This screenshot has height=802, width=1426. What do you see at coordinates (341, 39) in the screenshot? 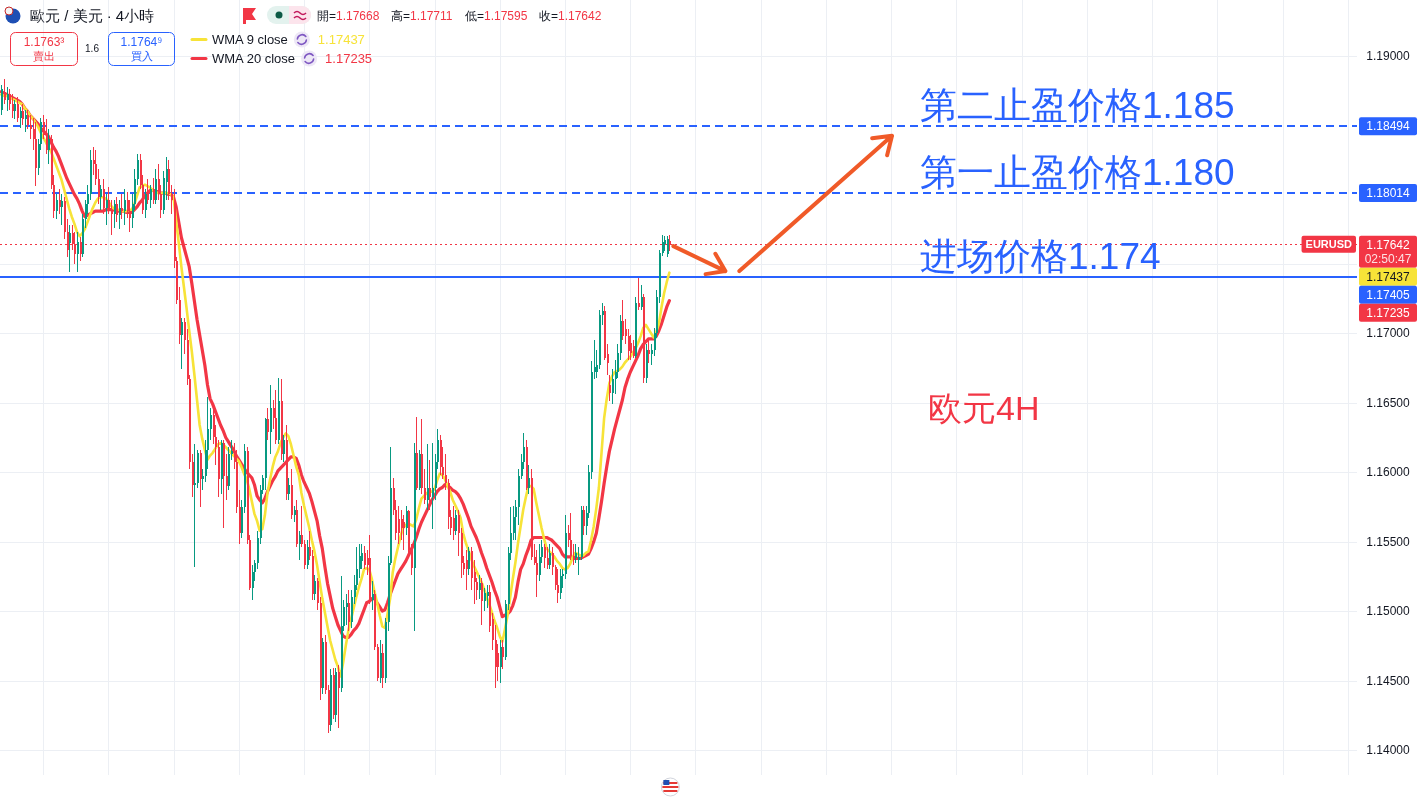
I see `annotation: 1.17437` at bounding box center [341, 39].